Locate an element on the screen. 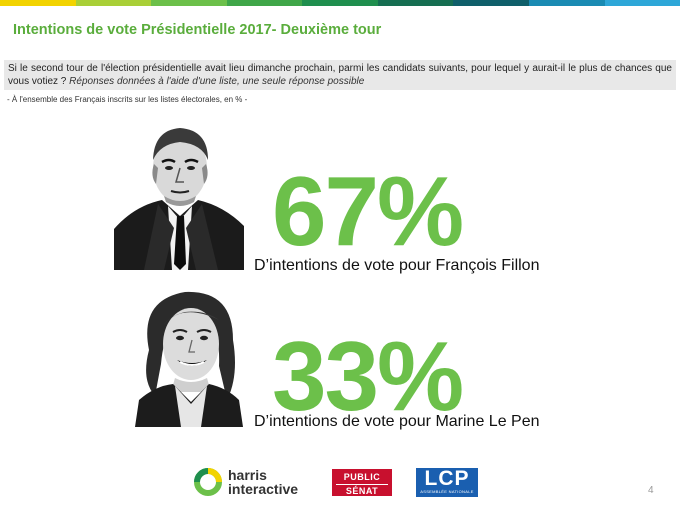  le-pen-percentage: 33% is located at coordinates (368, 376).